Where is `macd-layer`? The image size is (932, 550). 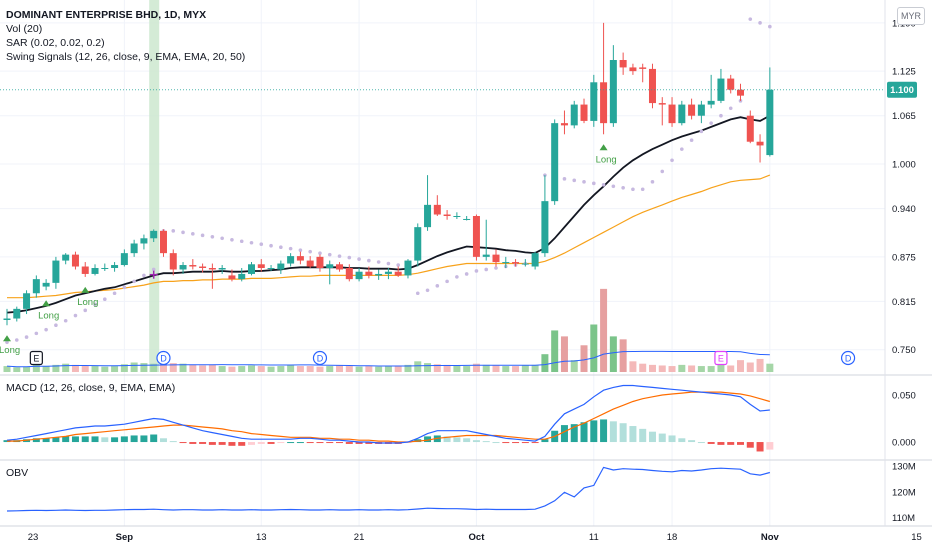
macd-layer is located at coordinates (388, 418).